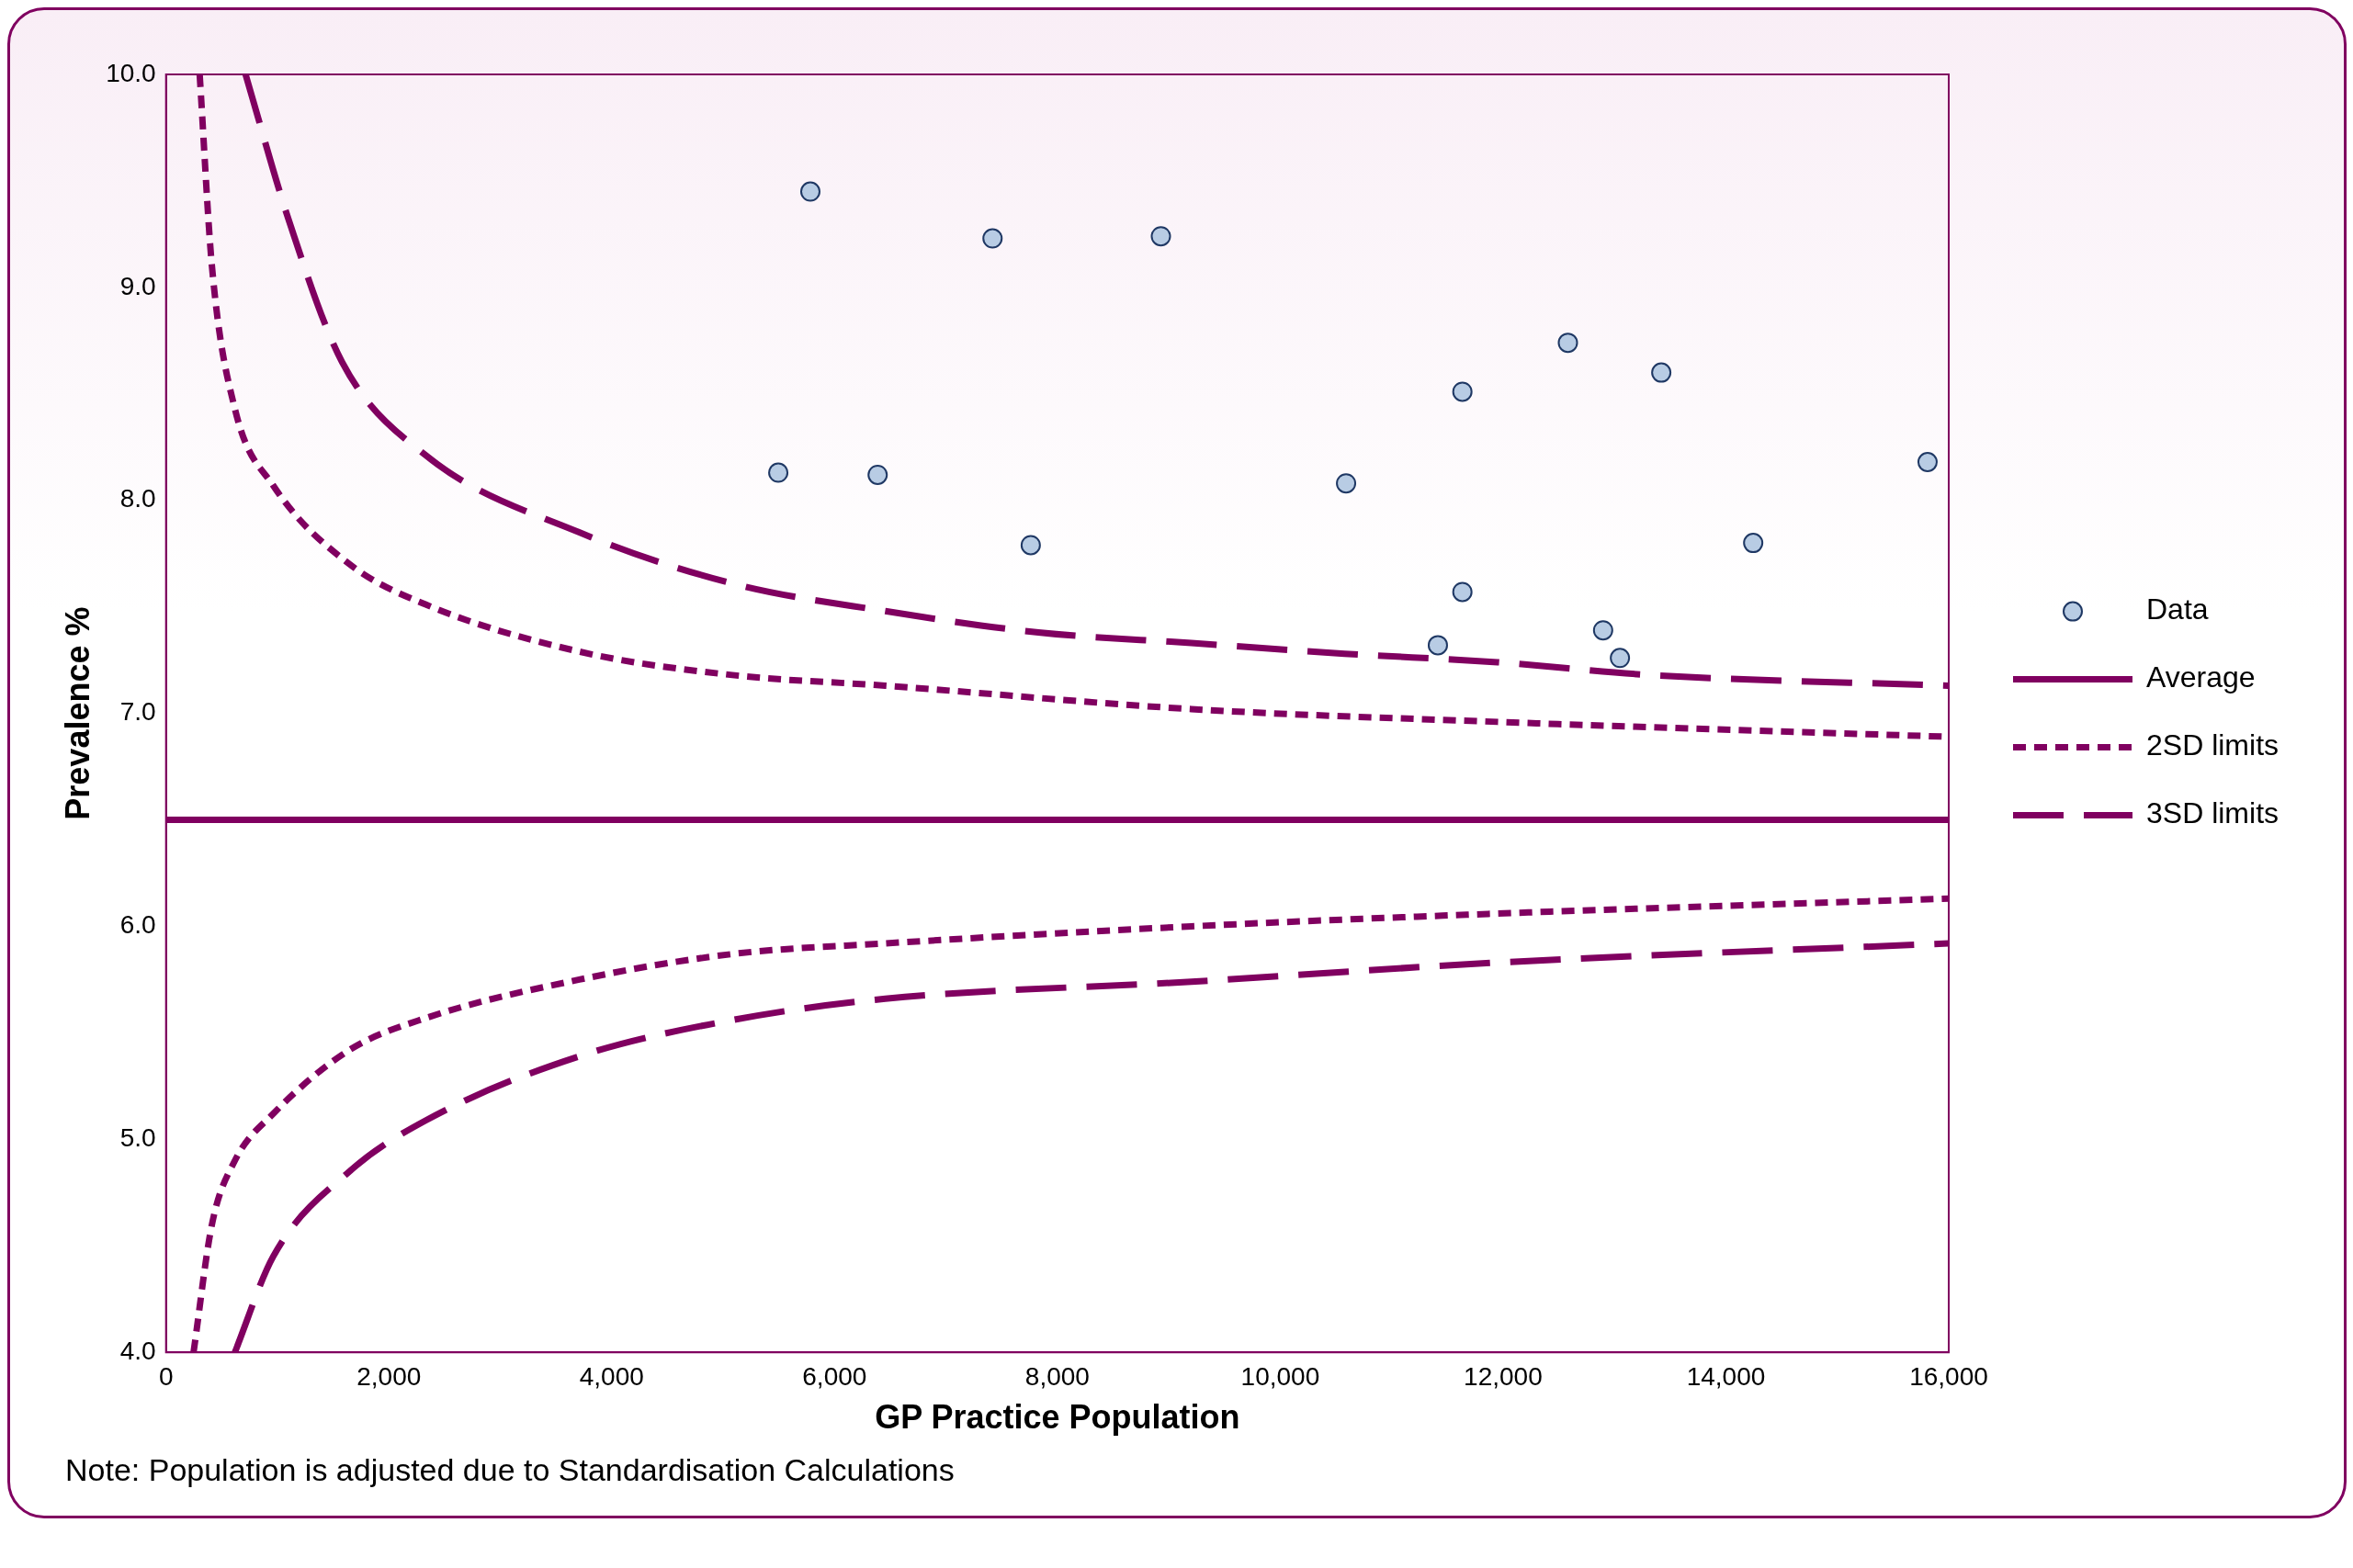 This screenshot has height=1568, width=2353. I want to click on text: Note: Population is adjusted due to Standardisation Calculations, so click(510, 1470).